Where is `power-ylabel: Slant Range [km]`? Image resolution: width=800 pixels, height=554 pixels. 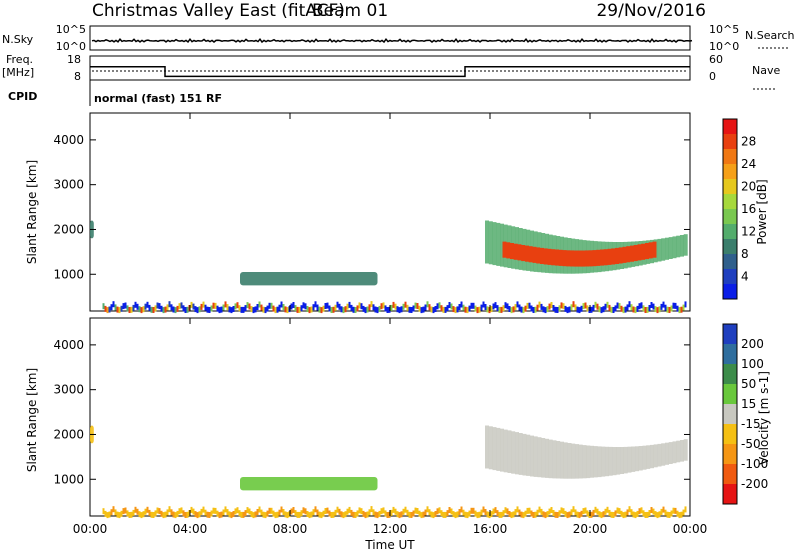 power-ylabel: Slant Range [km] is located at coordinates (32, 212).